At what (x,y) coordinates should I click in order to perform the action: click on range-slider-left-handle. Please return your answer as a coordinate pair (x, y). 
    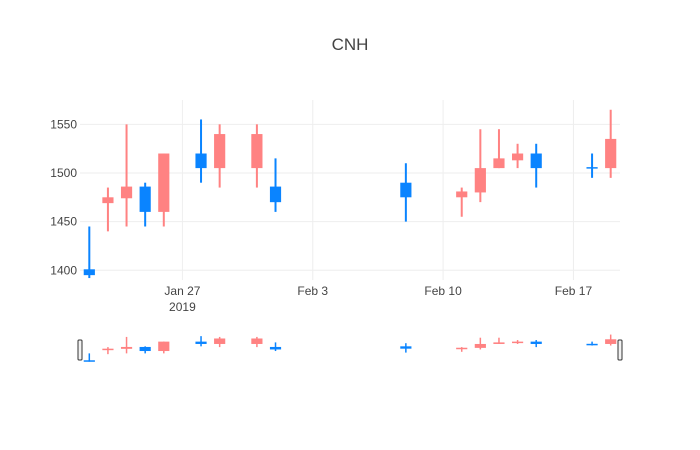
    Looking at the image, I should click on (80, 350).